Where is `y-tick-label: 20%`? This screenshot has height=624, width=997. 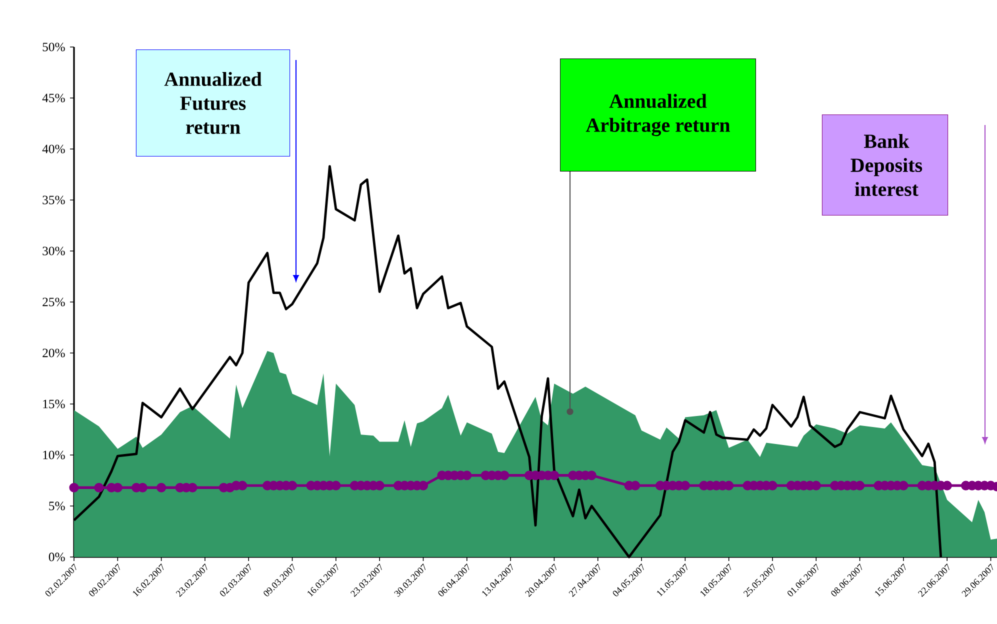 y-tick-label: 20% is located at coordinates (53, 353).